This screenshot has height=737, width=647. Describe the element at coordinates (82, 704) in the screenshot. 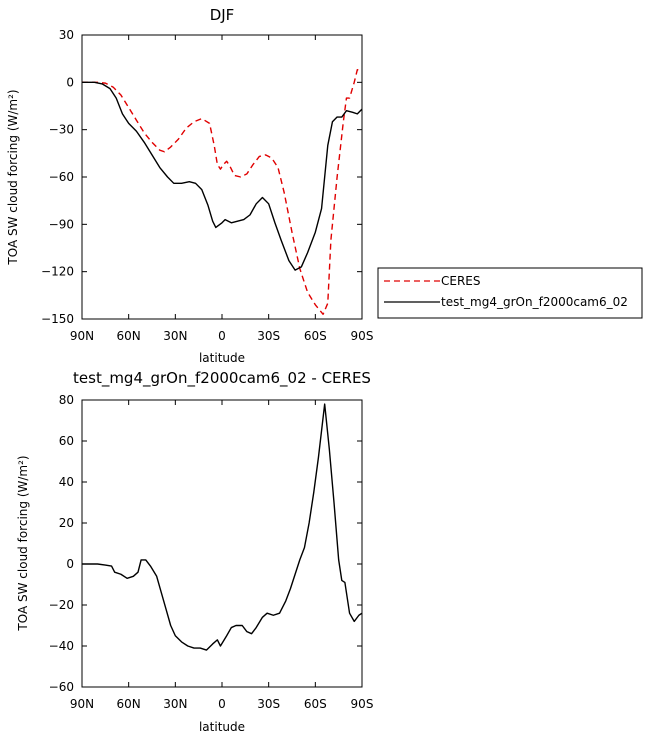

I see `bottom-x-tick-label: 90N` at that location.